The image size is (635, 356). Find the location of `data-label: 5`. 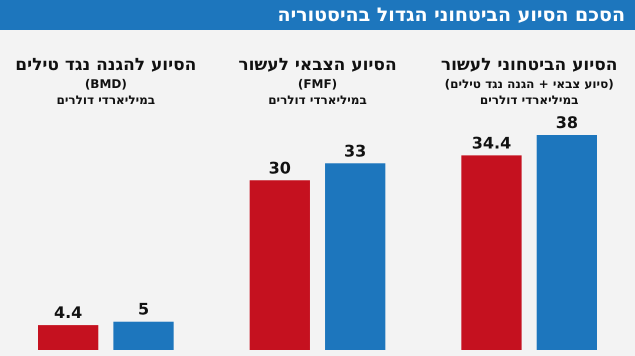

data-label: 5 is located at coordinates (144, 309).